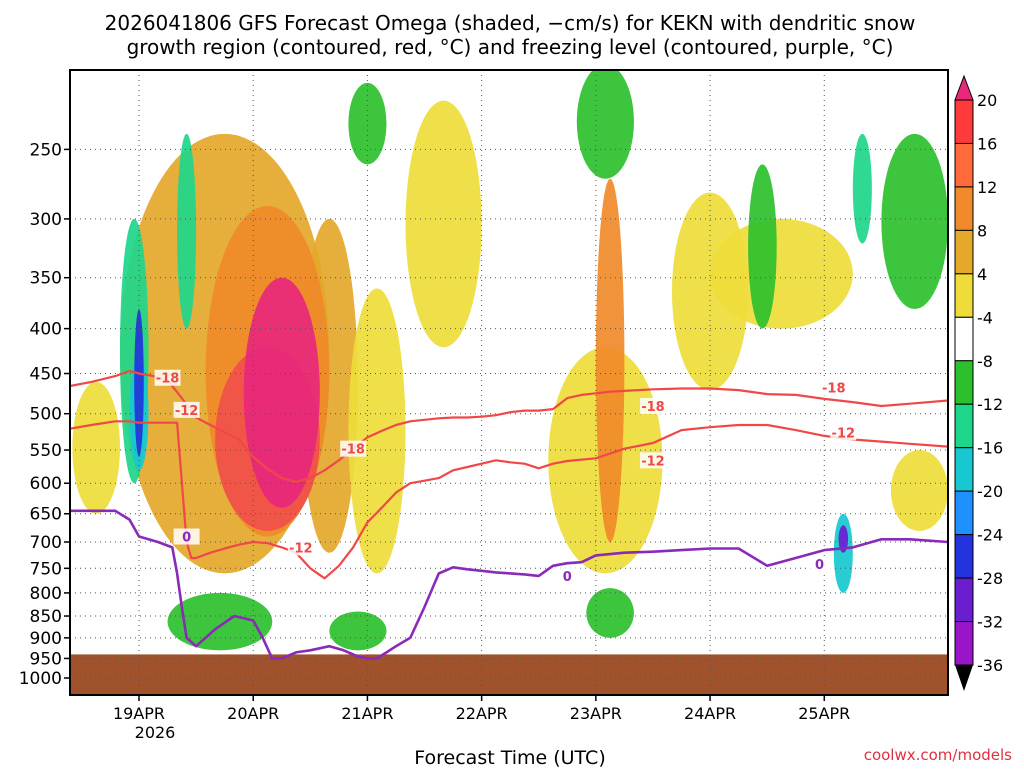 This screenshot has height=772, width=1024. I want to click on contour-label-dgz-minus12-6: -12, so click(653, 461).